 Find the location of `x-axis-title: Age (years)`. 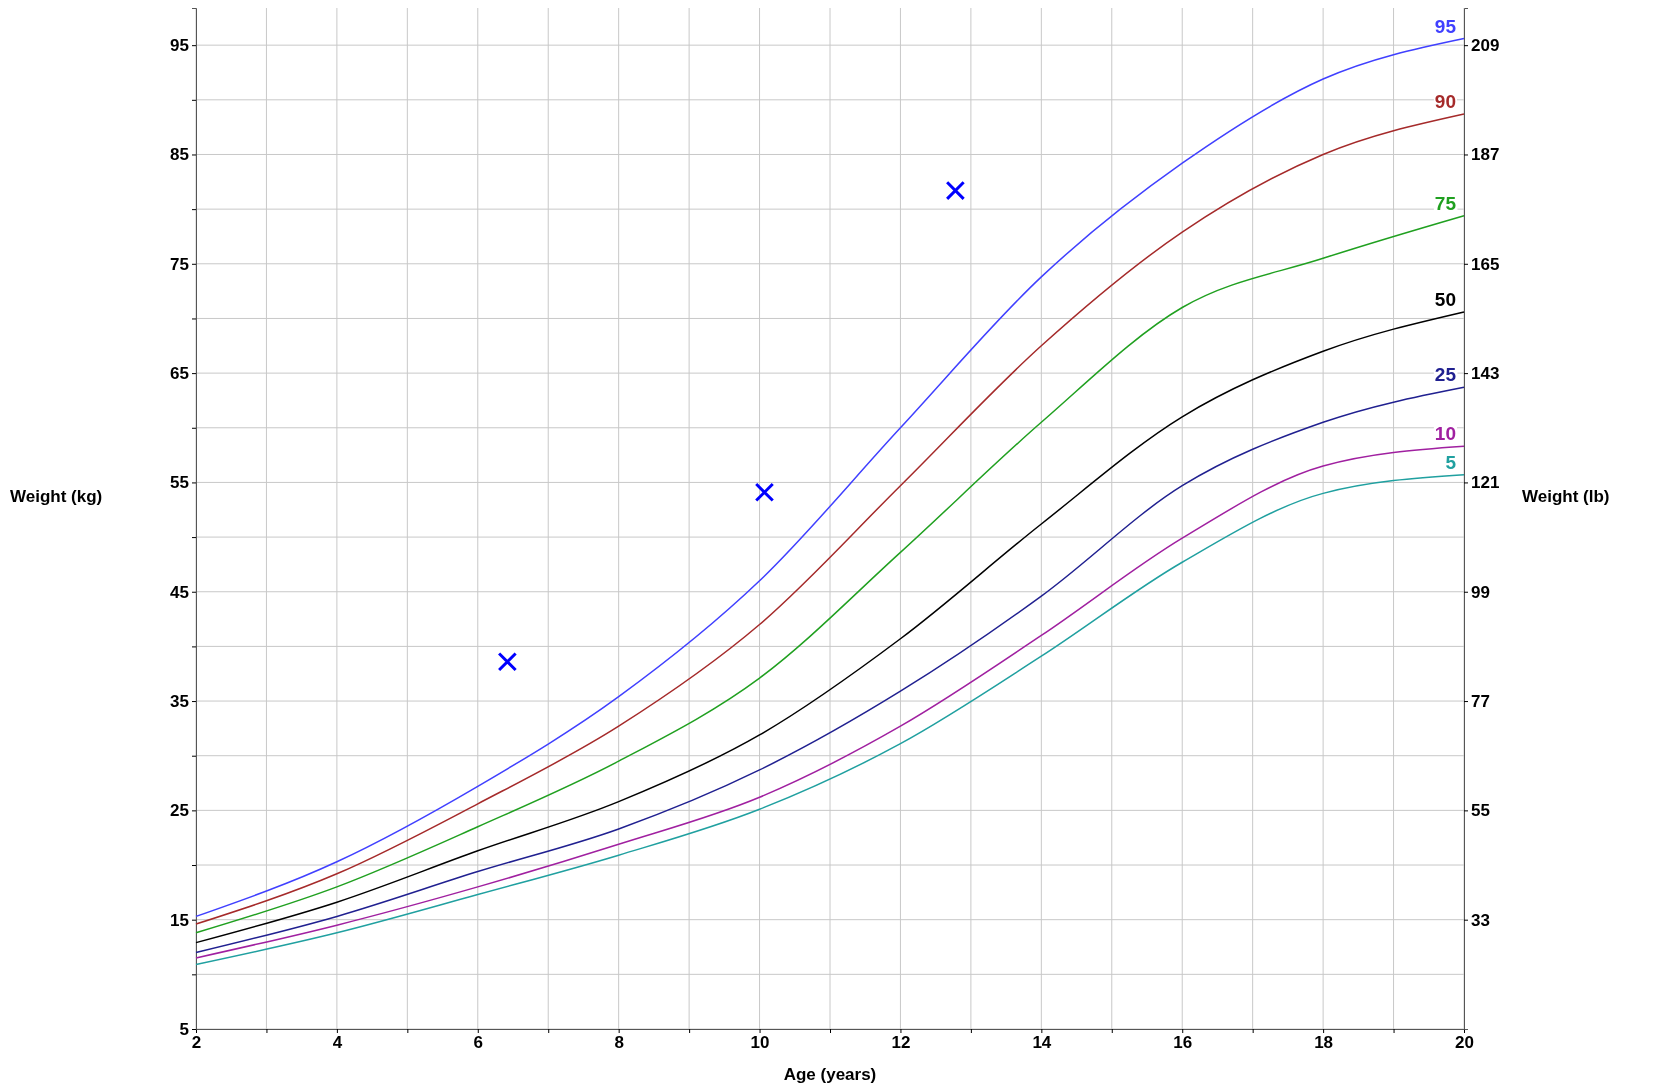

x-axis-title: Age (years) is located at coordinates (830, 1074).